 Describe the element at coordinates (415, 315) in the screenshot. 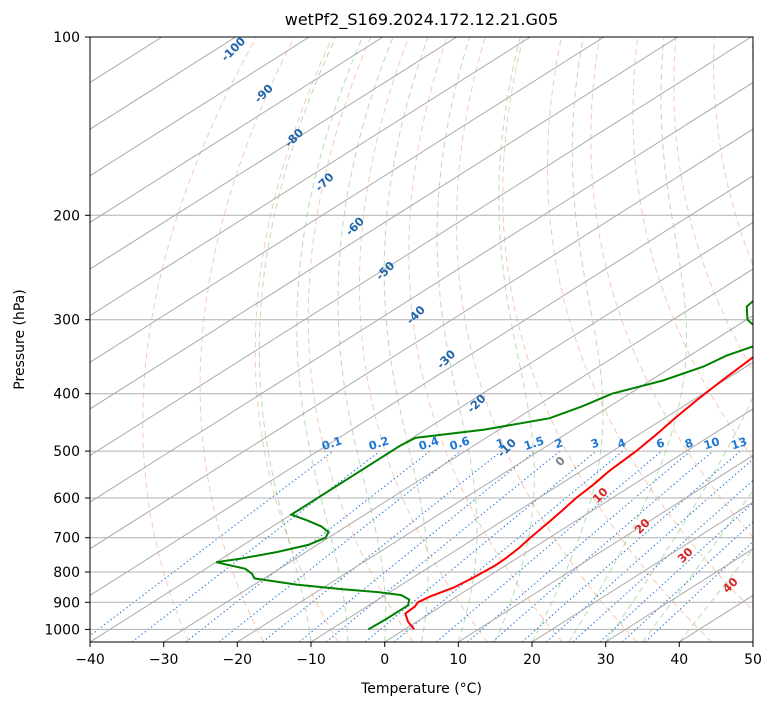

I see `isotherm-label: -40` at that location.